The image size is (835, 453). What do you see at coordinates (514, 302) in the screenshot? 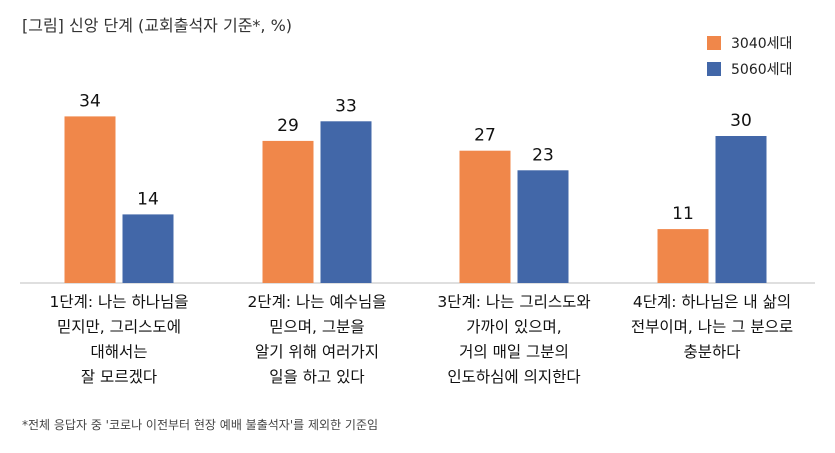
I see `category-label-line: 3단계: 나는 그리스도와` at bounding box center [514, 302].